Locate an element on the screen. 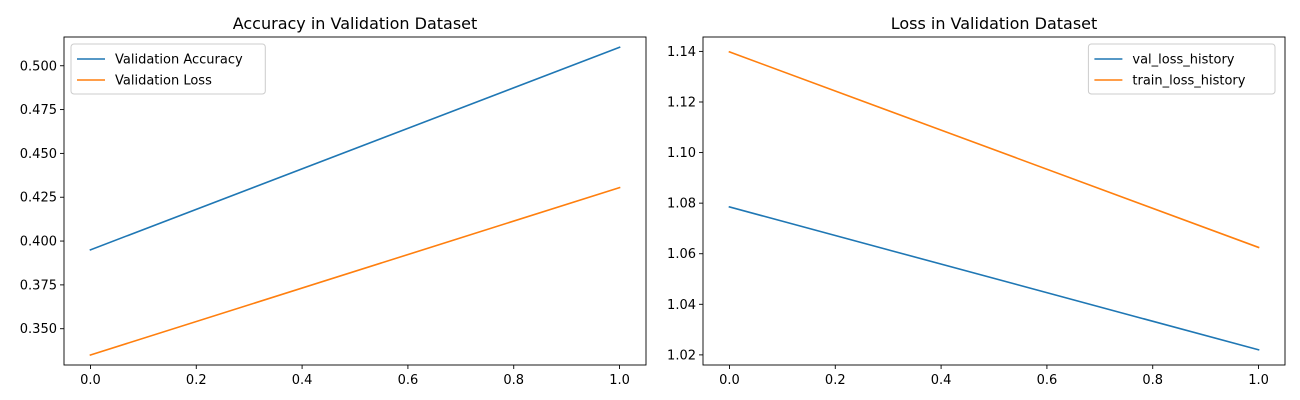  legend-entry-1: Validation Accuracy is located at coordinates (179, 60).